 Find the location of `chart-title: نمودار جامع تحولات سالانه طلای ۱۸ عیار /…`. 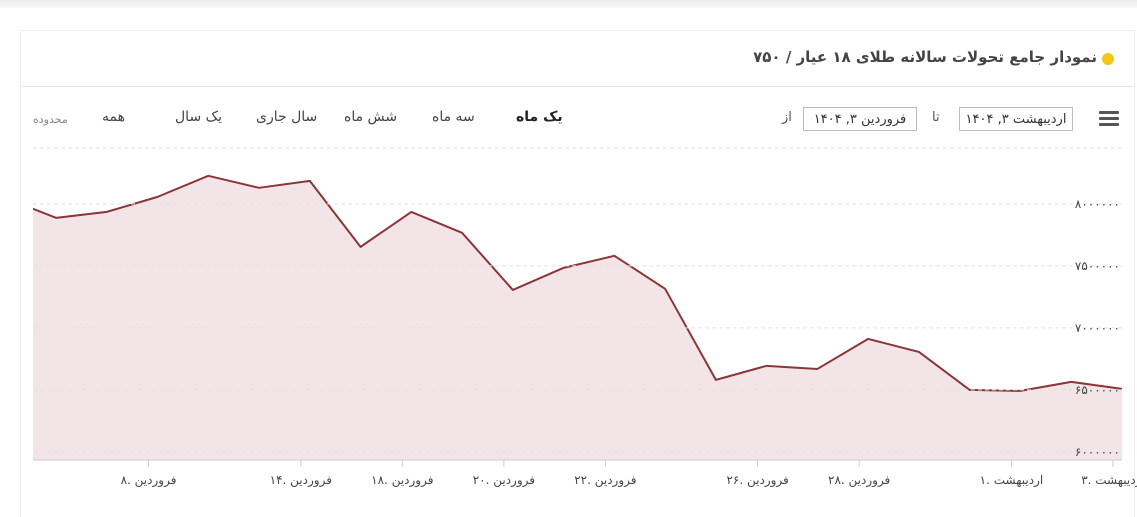

chart-title: نمودار جامع تحولات سالانه طلای ۱۸ عیار /… is located at coordinates (925, 57).